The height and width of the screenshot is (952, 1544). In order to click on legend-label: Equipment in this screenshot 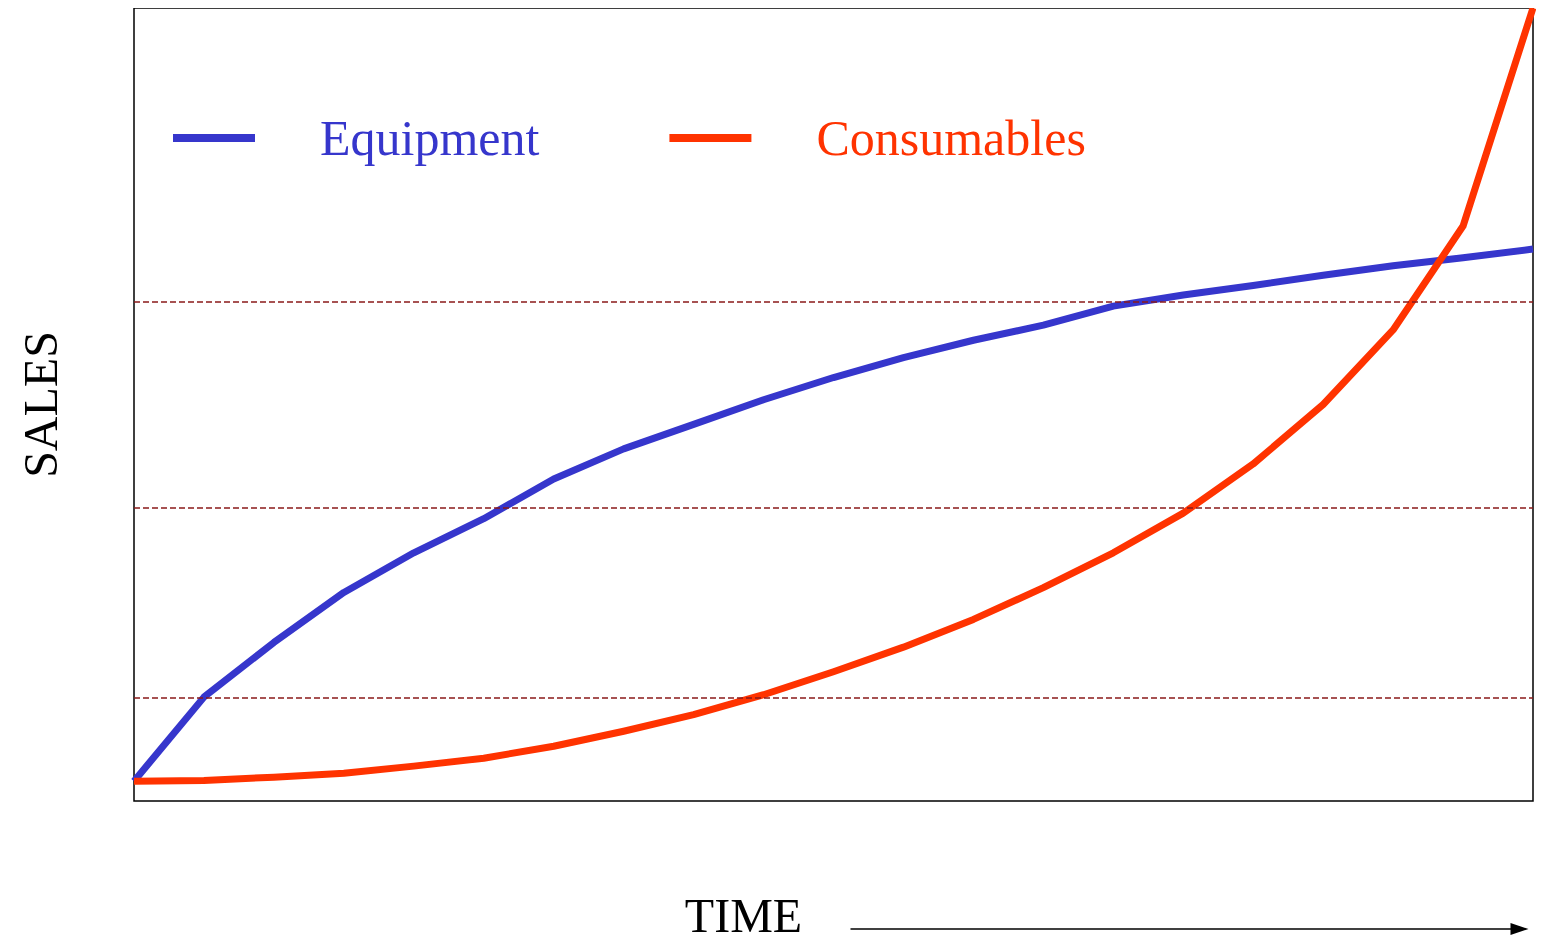, I will do `click(430, 138)`.